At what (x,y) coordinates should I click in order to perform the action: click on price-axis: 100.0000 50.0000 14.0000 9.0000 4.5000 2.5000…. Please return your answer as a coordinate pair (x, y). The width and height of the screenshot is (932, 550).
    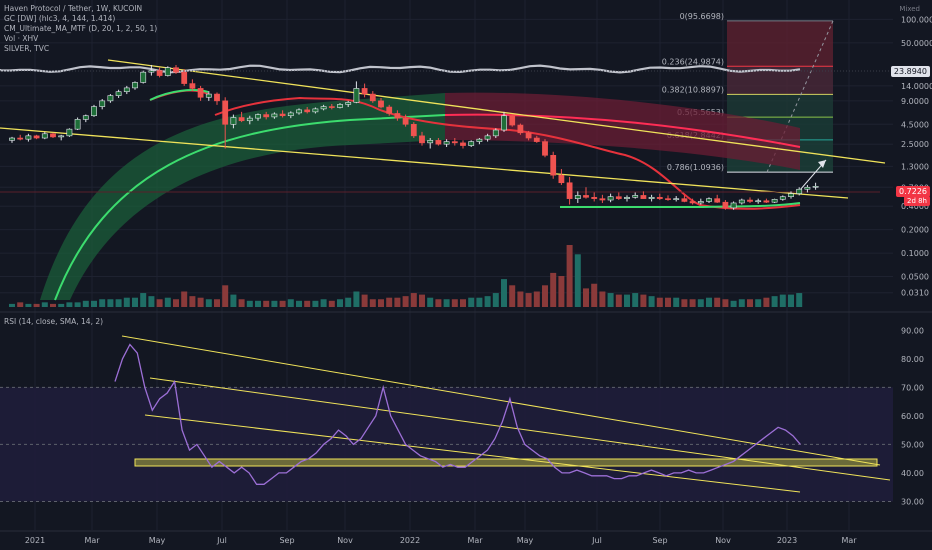
    Looking at the image, I should click on (916, 260).